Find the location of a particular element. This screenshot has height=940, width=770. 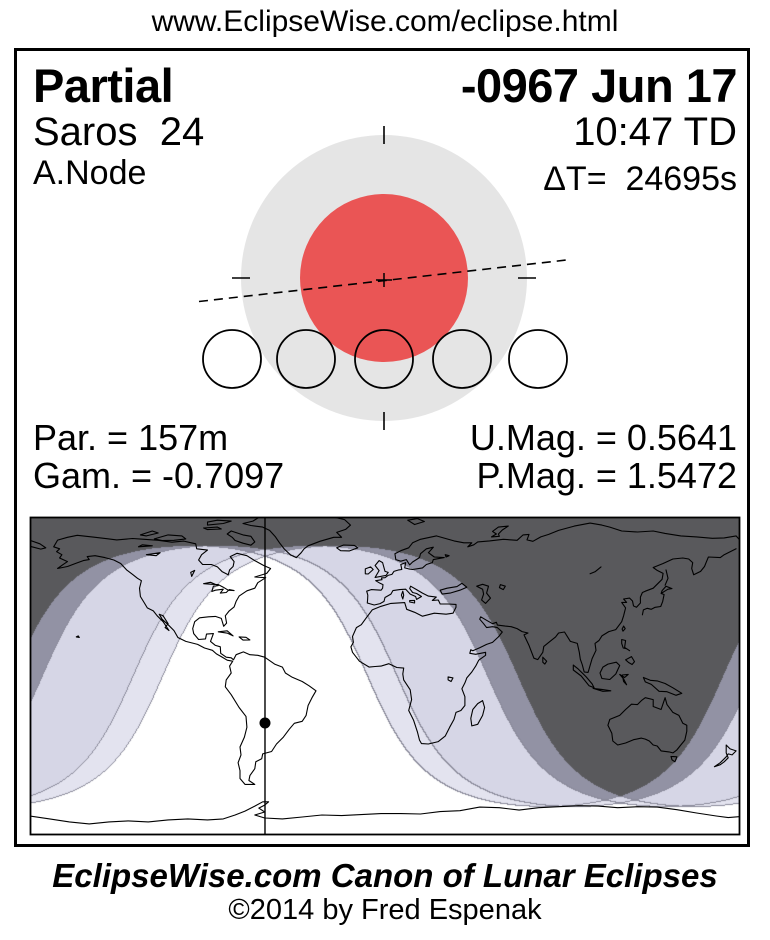

copyright-text: ©2014 by Fred Espenak is located at coordinates (385, 910).